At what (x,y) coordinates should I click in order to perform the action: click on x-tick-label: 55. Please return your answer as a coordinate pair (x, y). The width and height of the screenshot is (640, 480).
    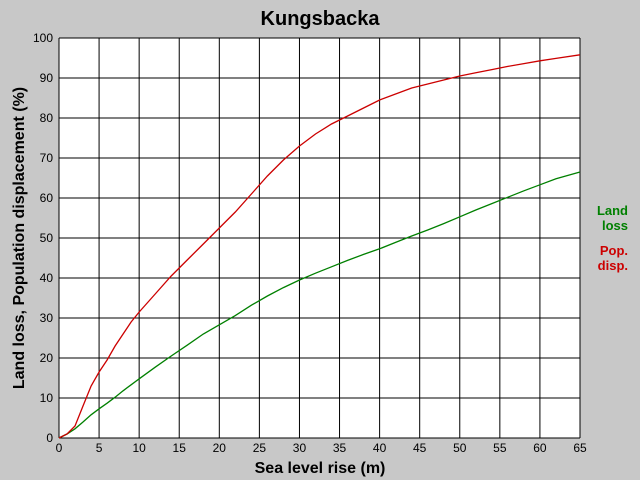
    Looking at the image, I should click on (500, 448).